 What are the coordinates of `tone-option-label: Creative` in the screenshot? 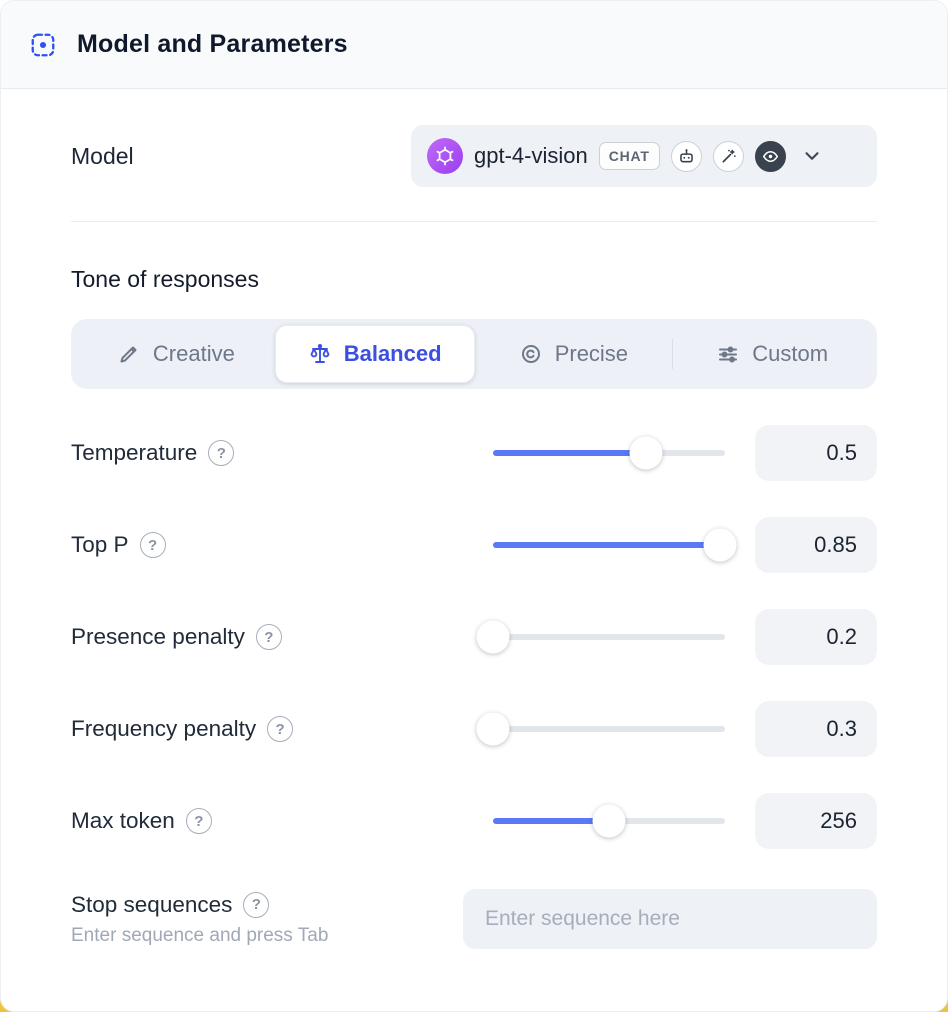 It's located at (193, 353).